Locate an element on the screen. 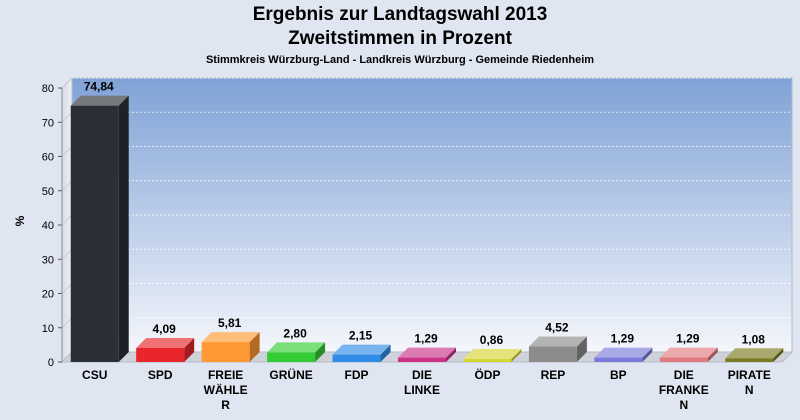  value-label: 74,84 is located at coordinates (99, 87).